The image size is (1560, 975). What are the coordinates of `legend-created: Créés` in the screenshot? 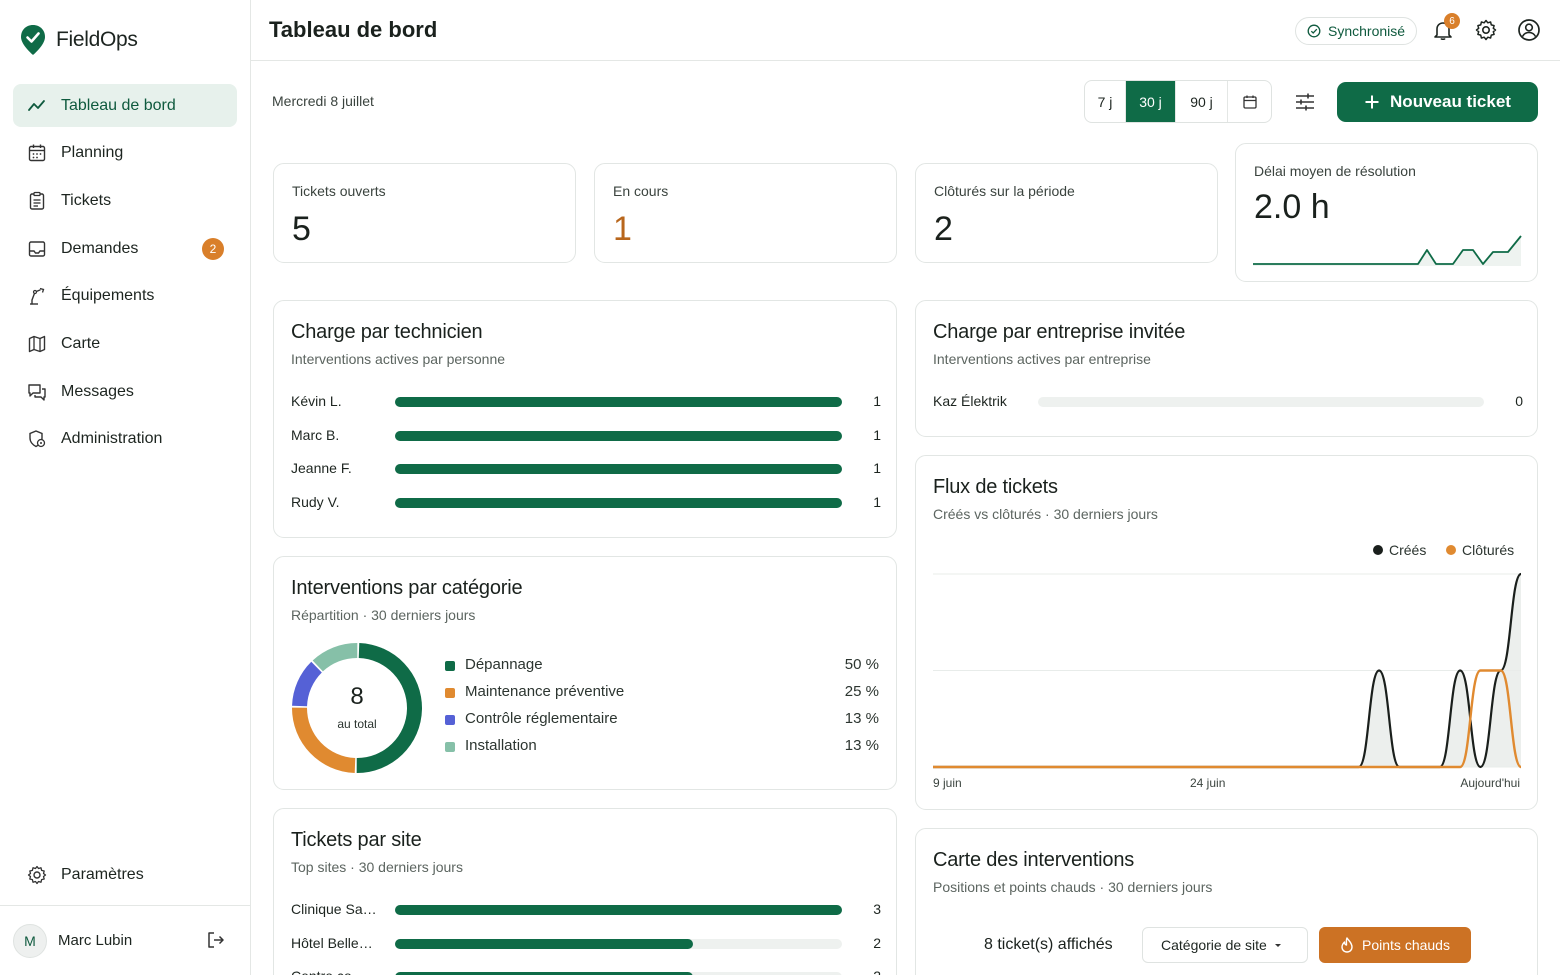 It's located at (1399, 550).